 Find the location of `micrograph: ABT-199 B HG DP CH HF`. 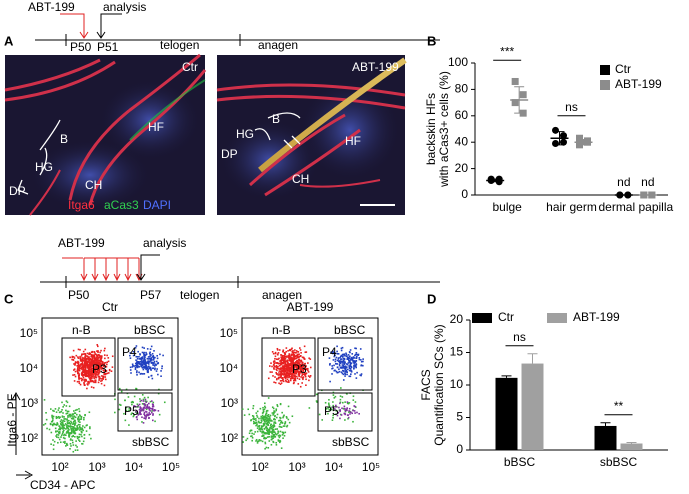

micrograph: ABT-199 B HG DP CH HF is located at coordinates (311, 135).